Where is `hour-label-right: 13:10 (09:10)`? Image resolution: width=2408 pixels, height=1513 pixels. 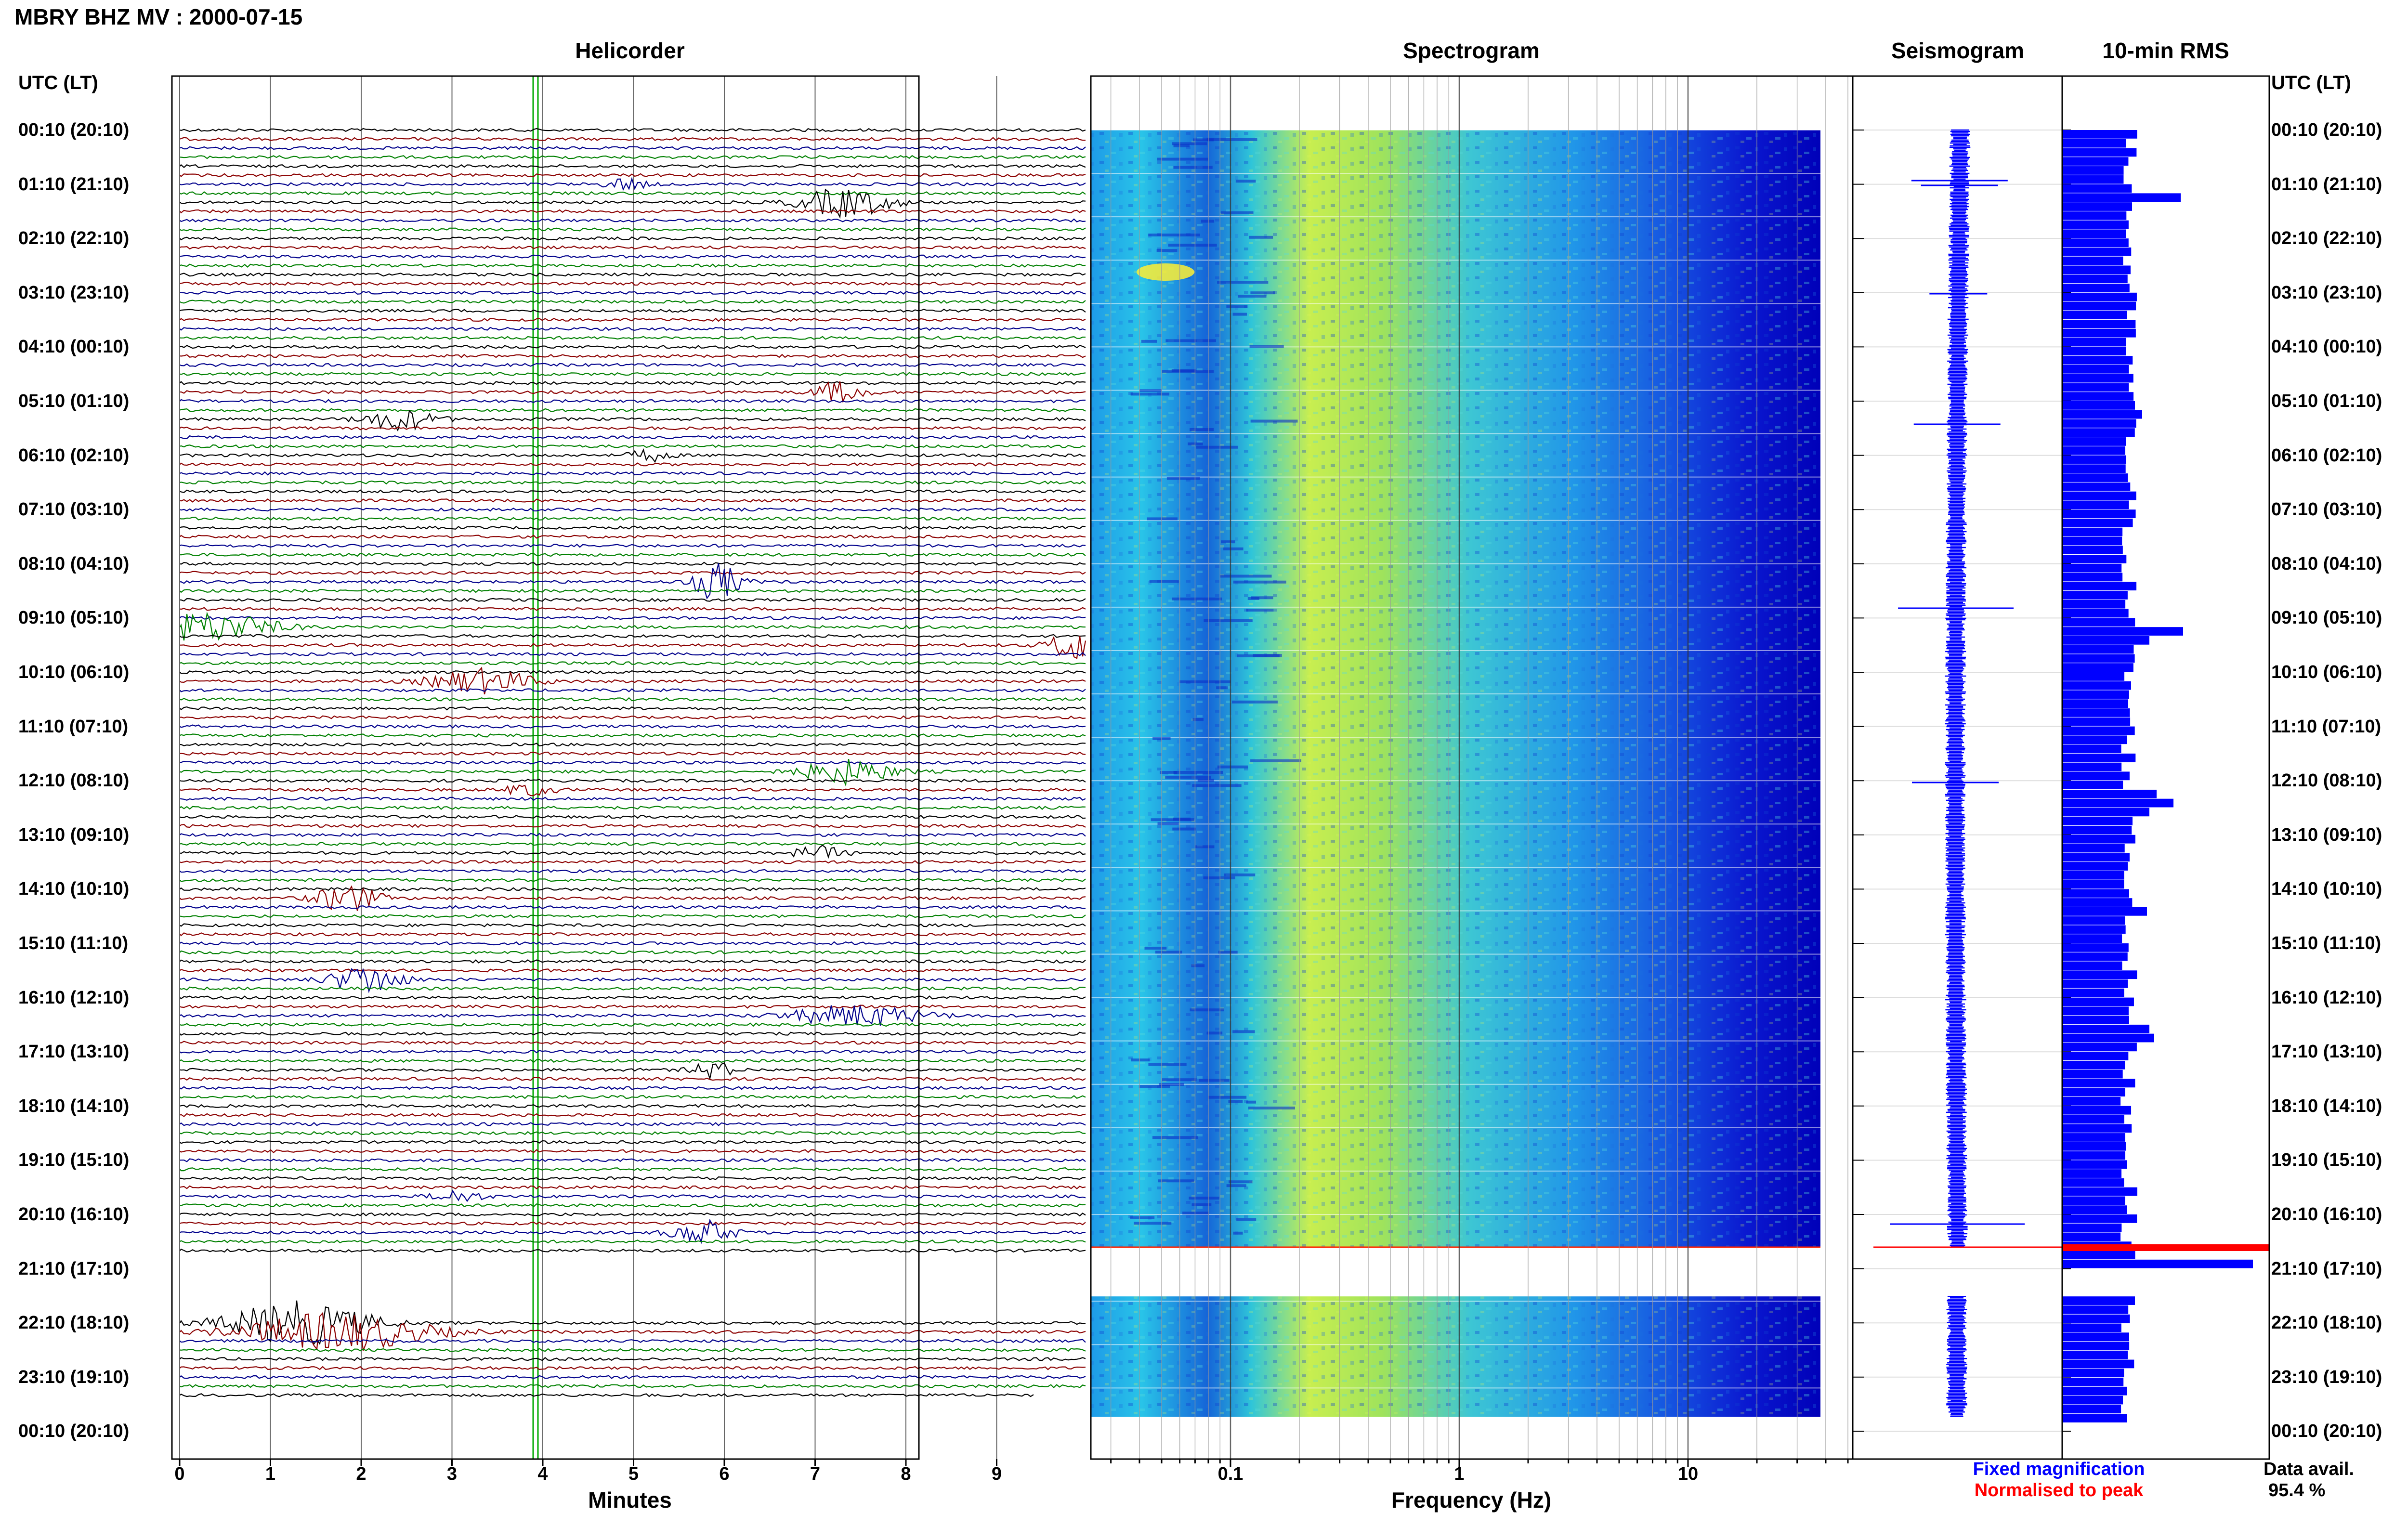 hour-label-right: 13:10 (09:10) is located at coordinates (2326, 834).